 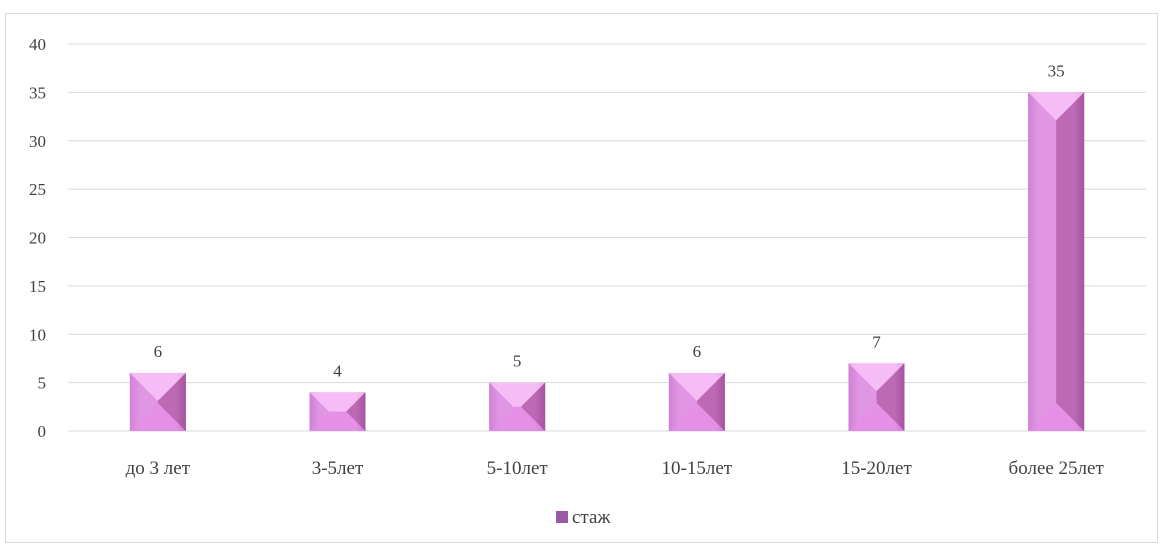 I want to click on y-tick-label-0: 0, so click(x=42, y=431).